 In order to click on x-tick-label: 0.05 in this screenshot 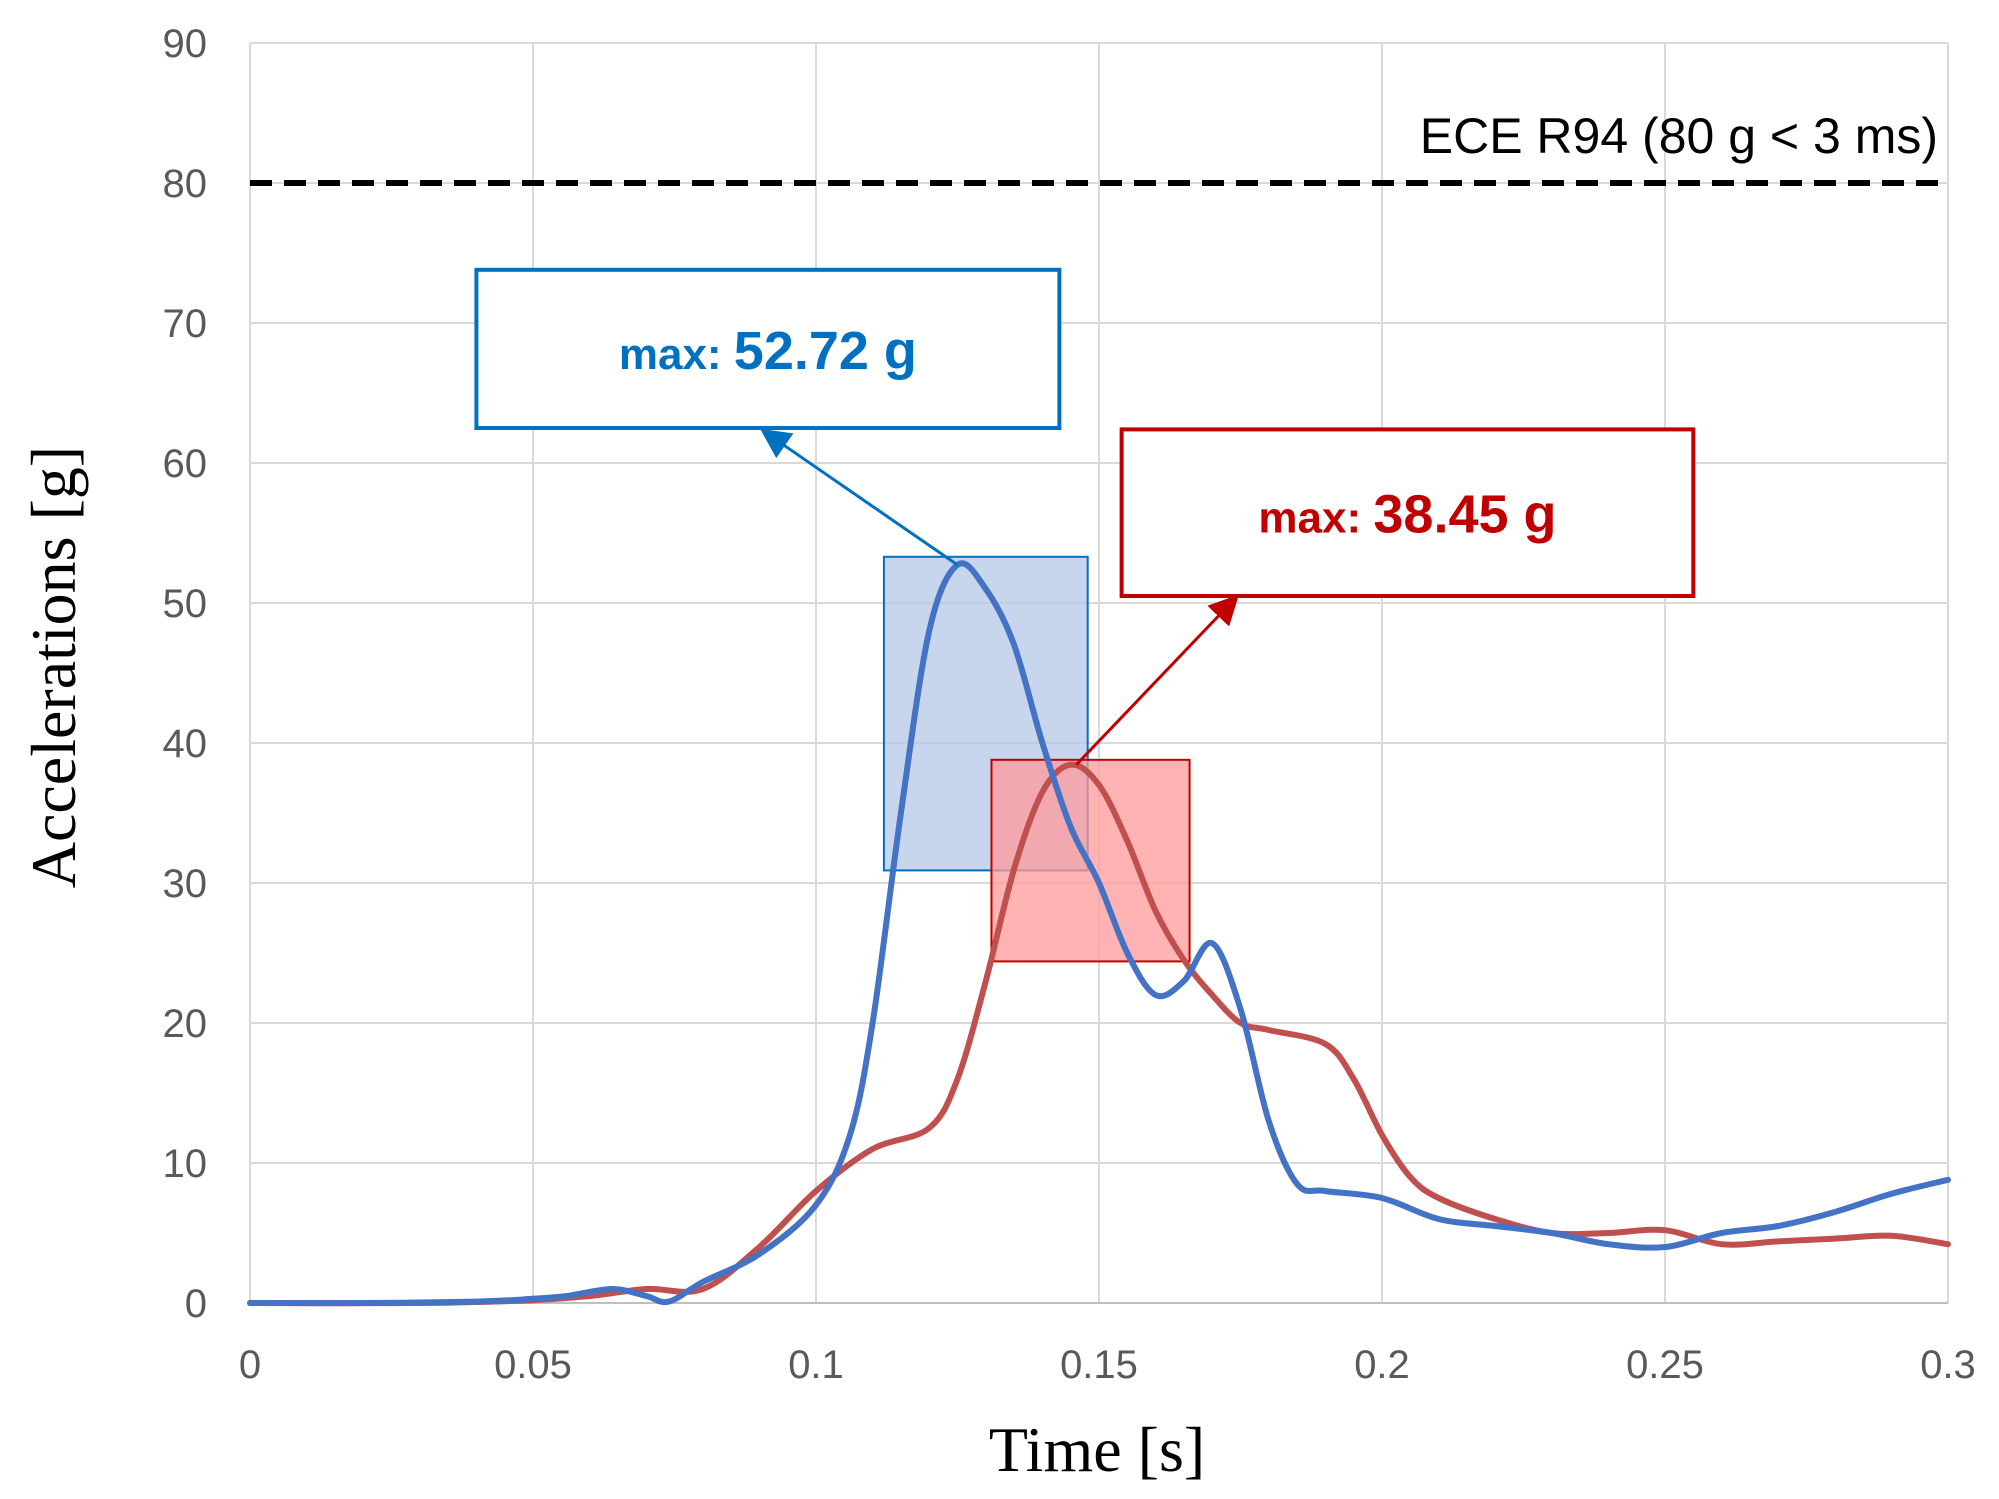, I will do `click(533, 1365)`.